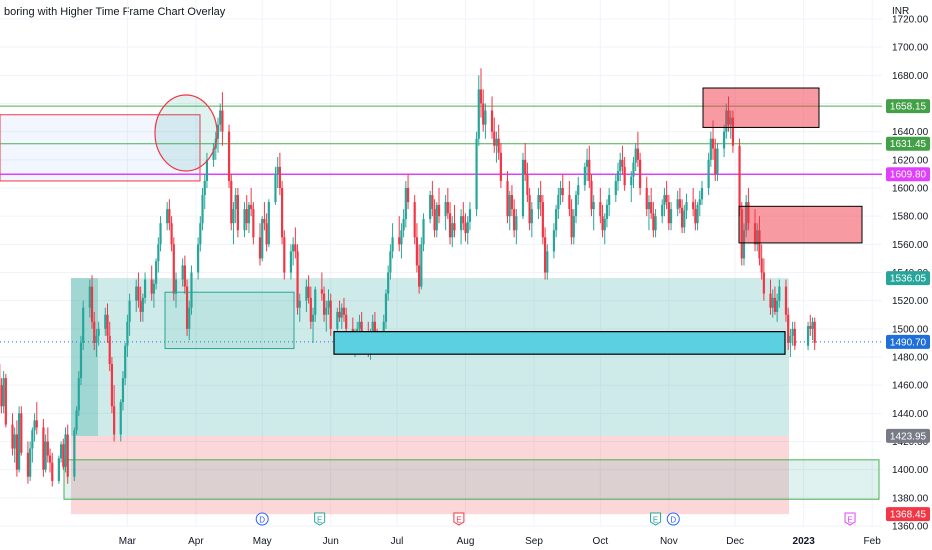 The width and height of the screenshot is (932, 550). I want to click on price-tag: 1609.80, so click(908, 174).